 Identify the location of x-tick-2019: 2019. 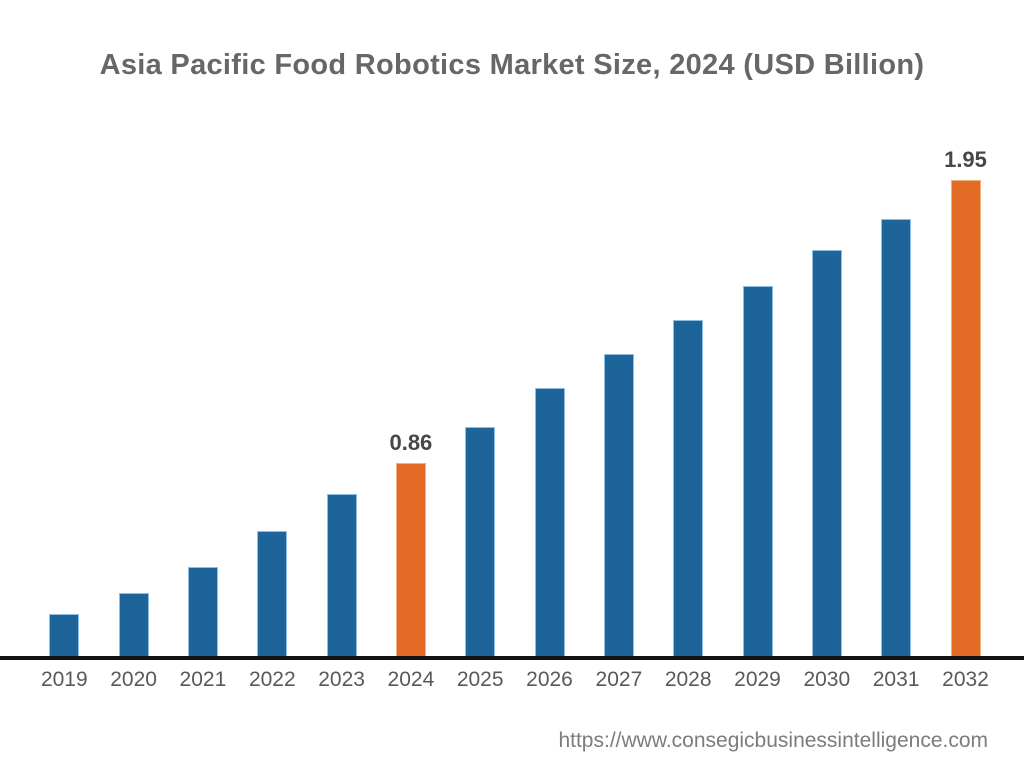
(64, 679).